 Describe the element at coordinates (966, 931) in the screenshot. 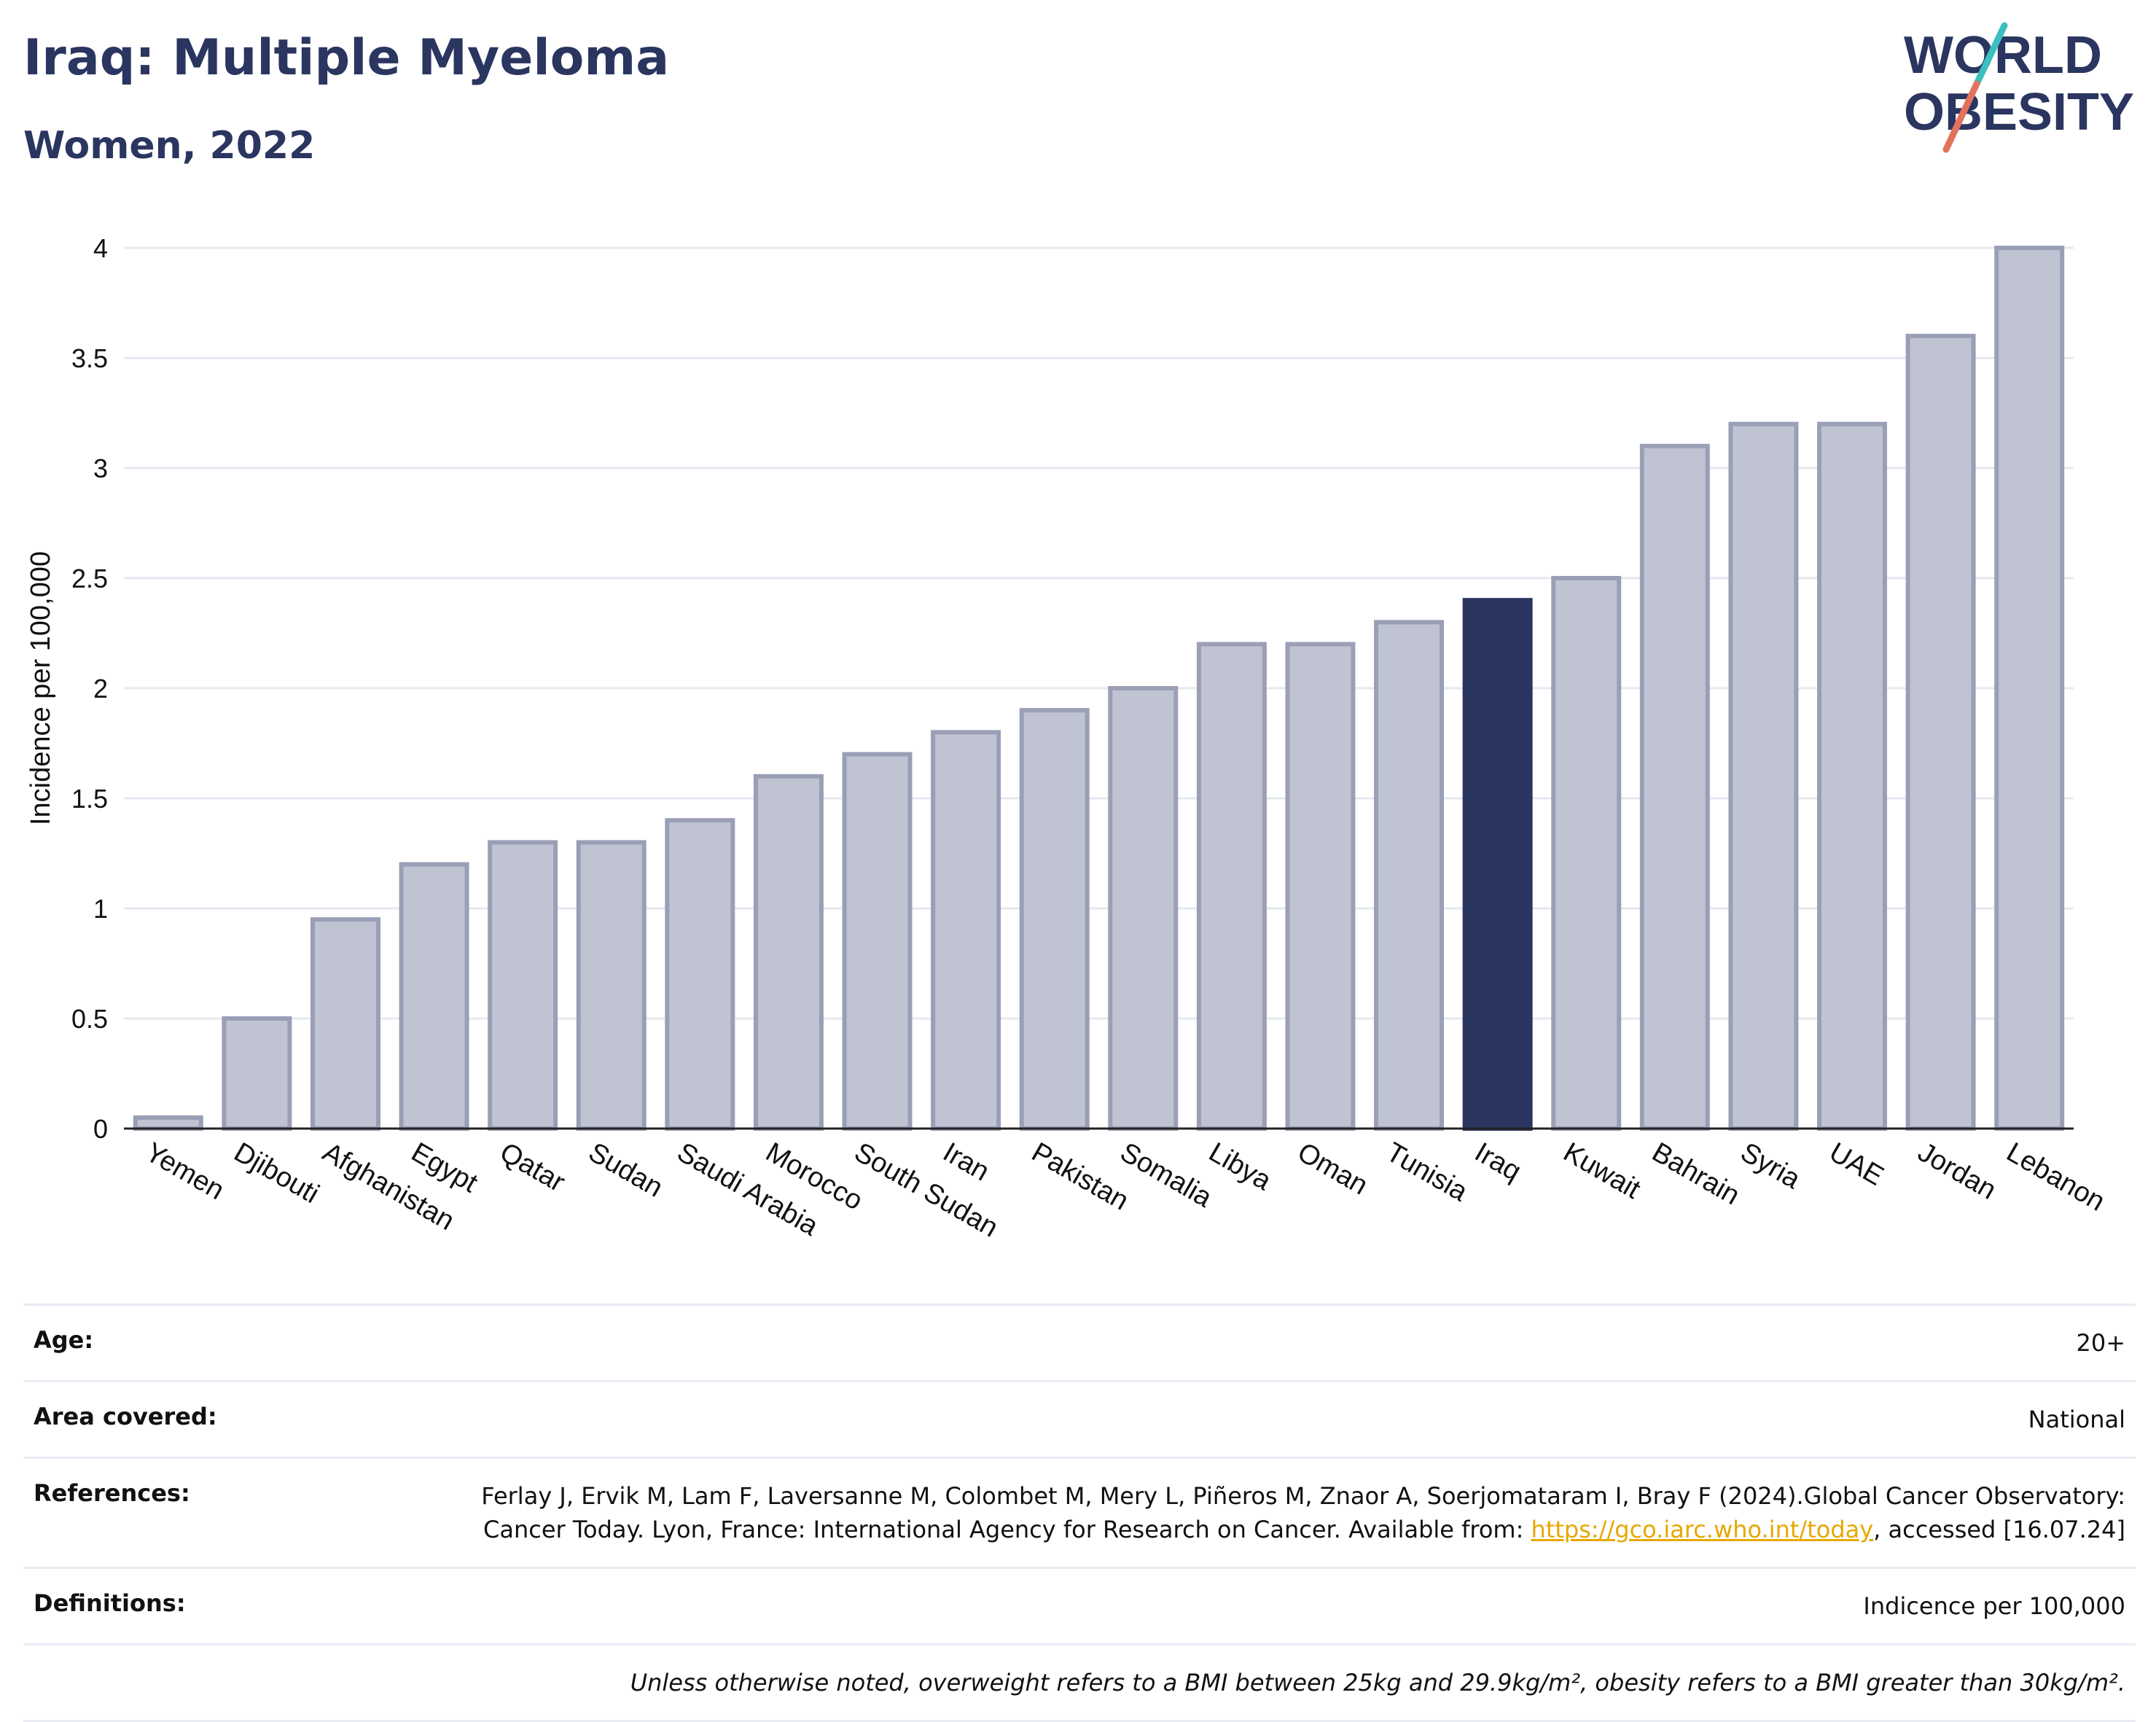

I see `bar-iran` at that location.